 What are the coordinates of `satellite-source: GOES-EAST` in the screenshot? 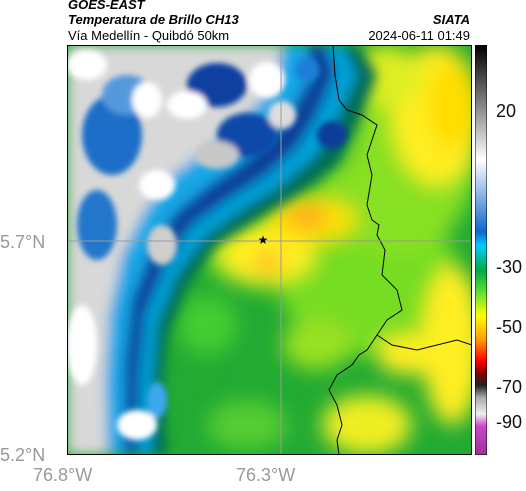 It's located at (106, 6).